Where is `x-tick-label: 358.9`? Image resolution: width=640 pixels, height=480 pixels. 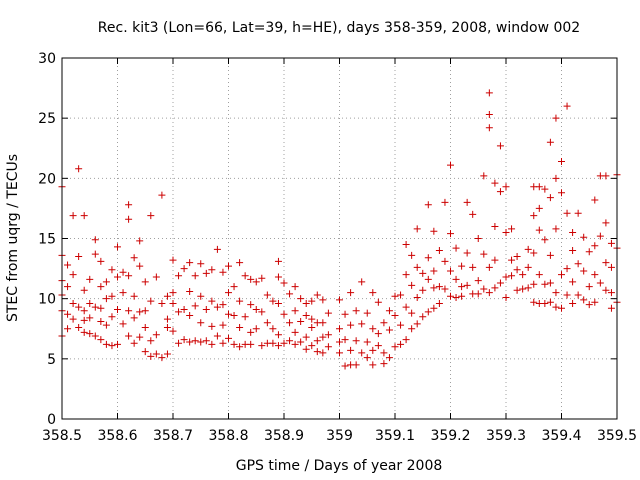 x-tick-label: 358.9 is located at coordinates (284, 436).